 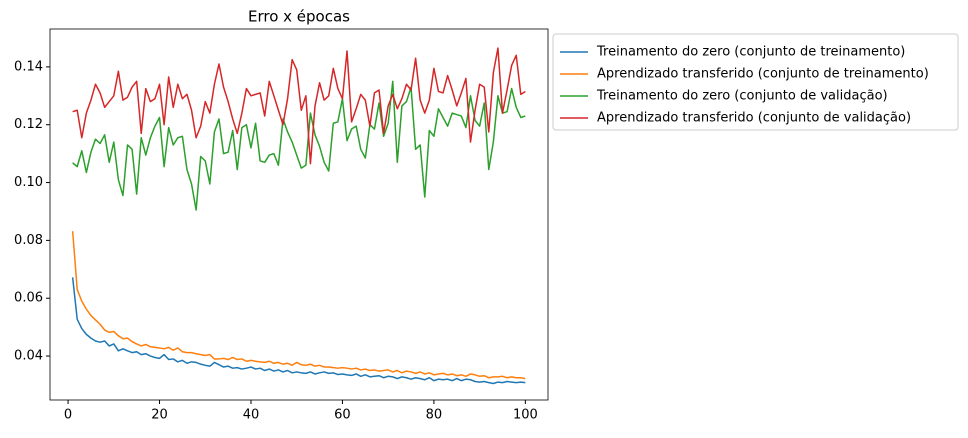 What do you see at coordinates (28, 356) in the screenshot?
I see `y-tick-label: 0.04` at bounding box center [28, 356].